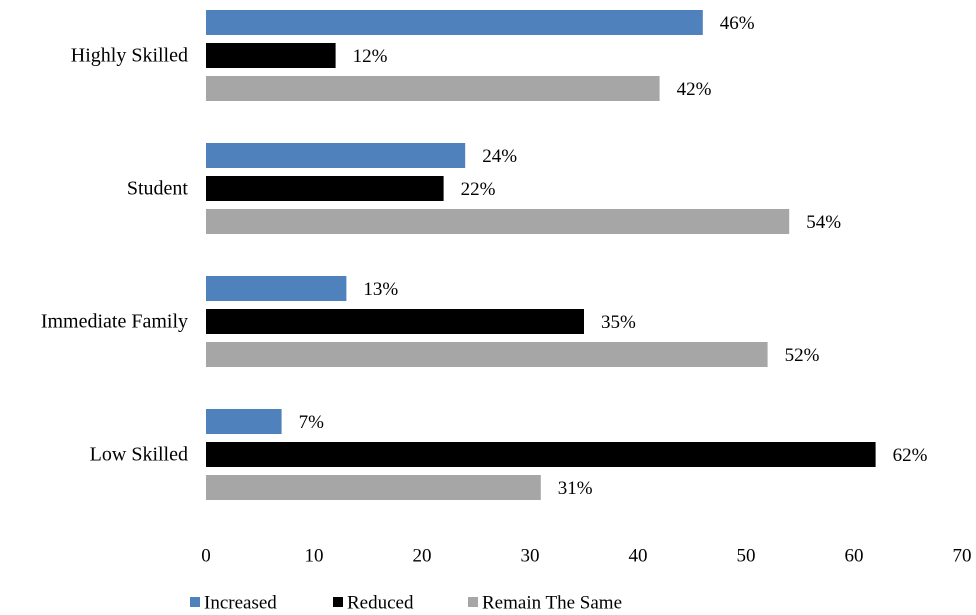 Image resolution: width=976 pixels, height=615 pixels. Describe the element at coordinates (370, 56) in the screenshot. I see `data-label-highly-skilled-reduced: 12%` at that location.